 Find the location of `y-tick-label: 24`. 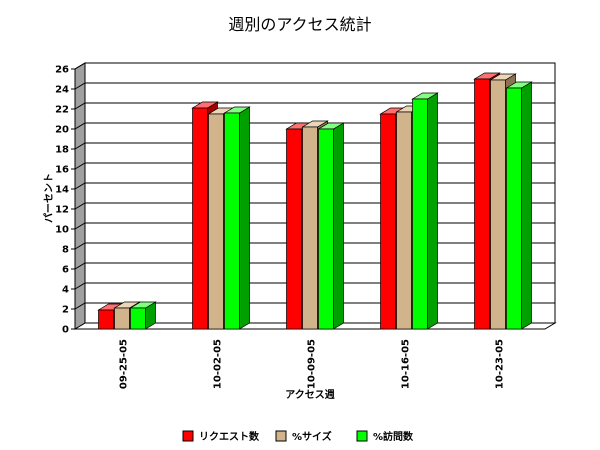

y-tick-label: 24 is located at coordinates (62, 90).